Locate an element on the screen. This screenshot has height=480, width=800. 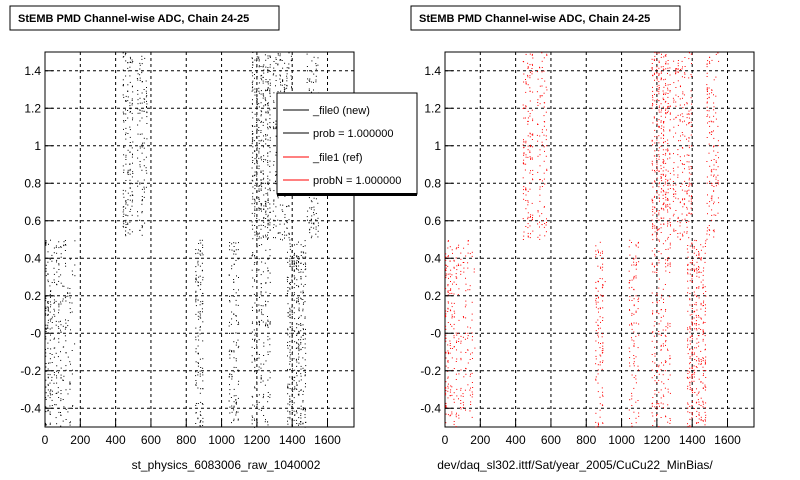
right-plot-title-box: StEMB PMD Channel-wise ADC, Chain 24-25 is located at coordinates (545, 18).